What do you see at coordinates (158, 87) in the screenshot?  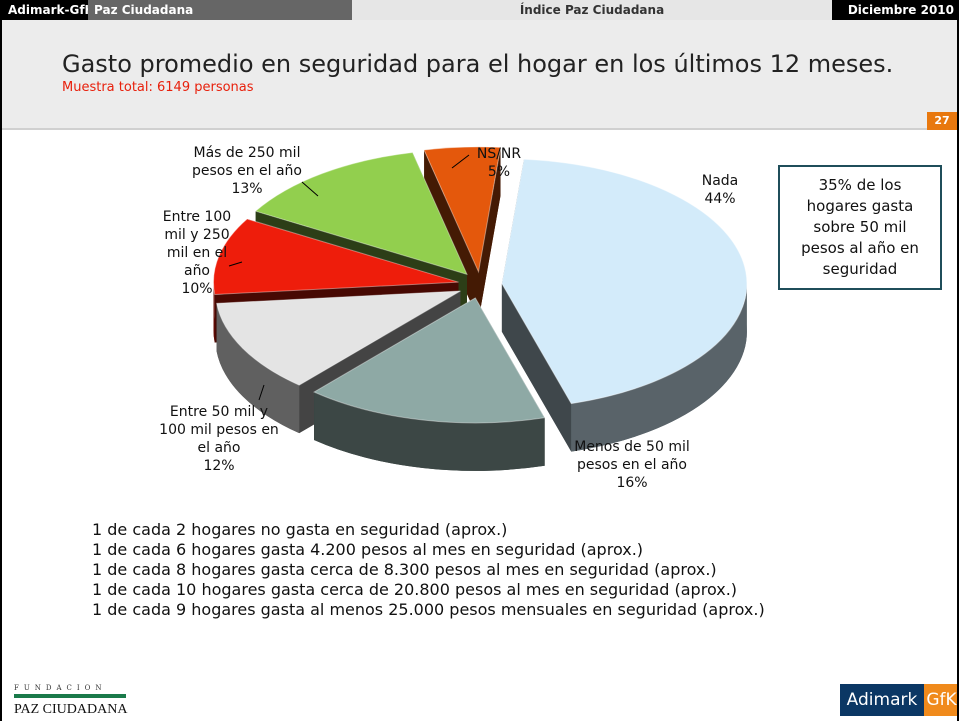 I see `subtitle: Muestra total: 6149 personas` at bounding box center [158, 87].